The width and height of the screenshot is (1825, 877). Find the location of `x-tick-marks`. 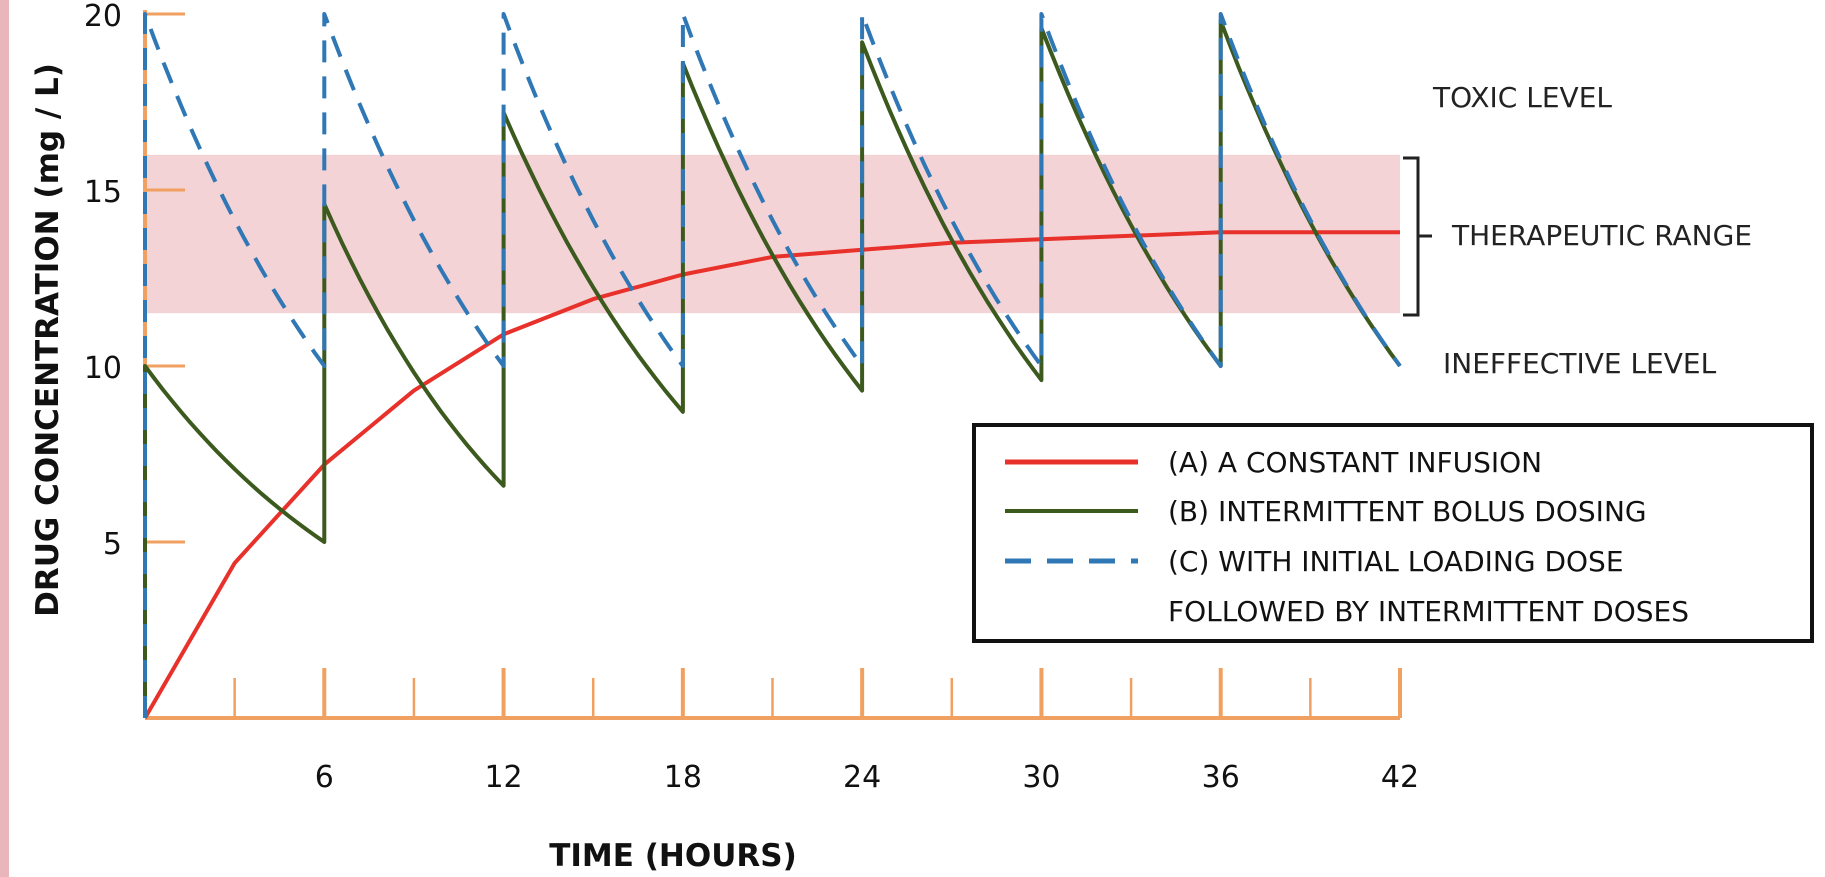

x-tick-marks is located at coordinates (862, 693).